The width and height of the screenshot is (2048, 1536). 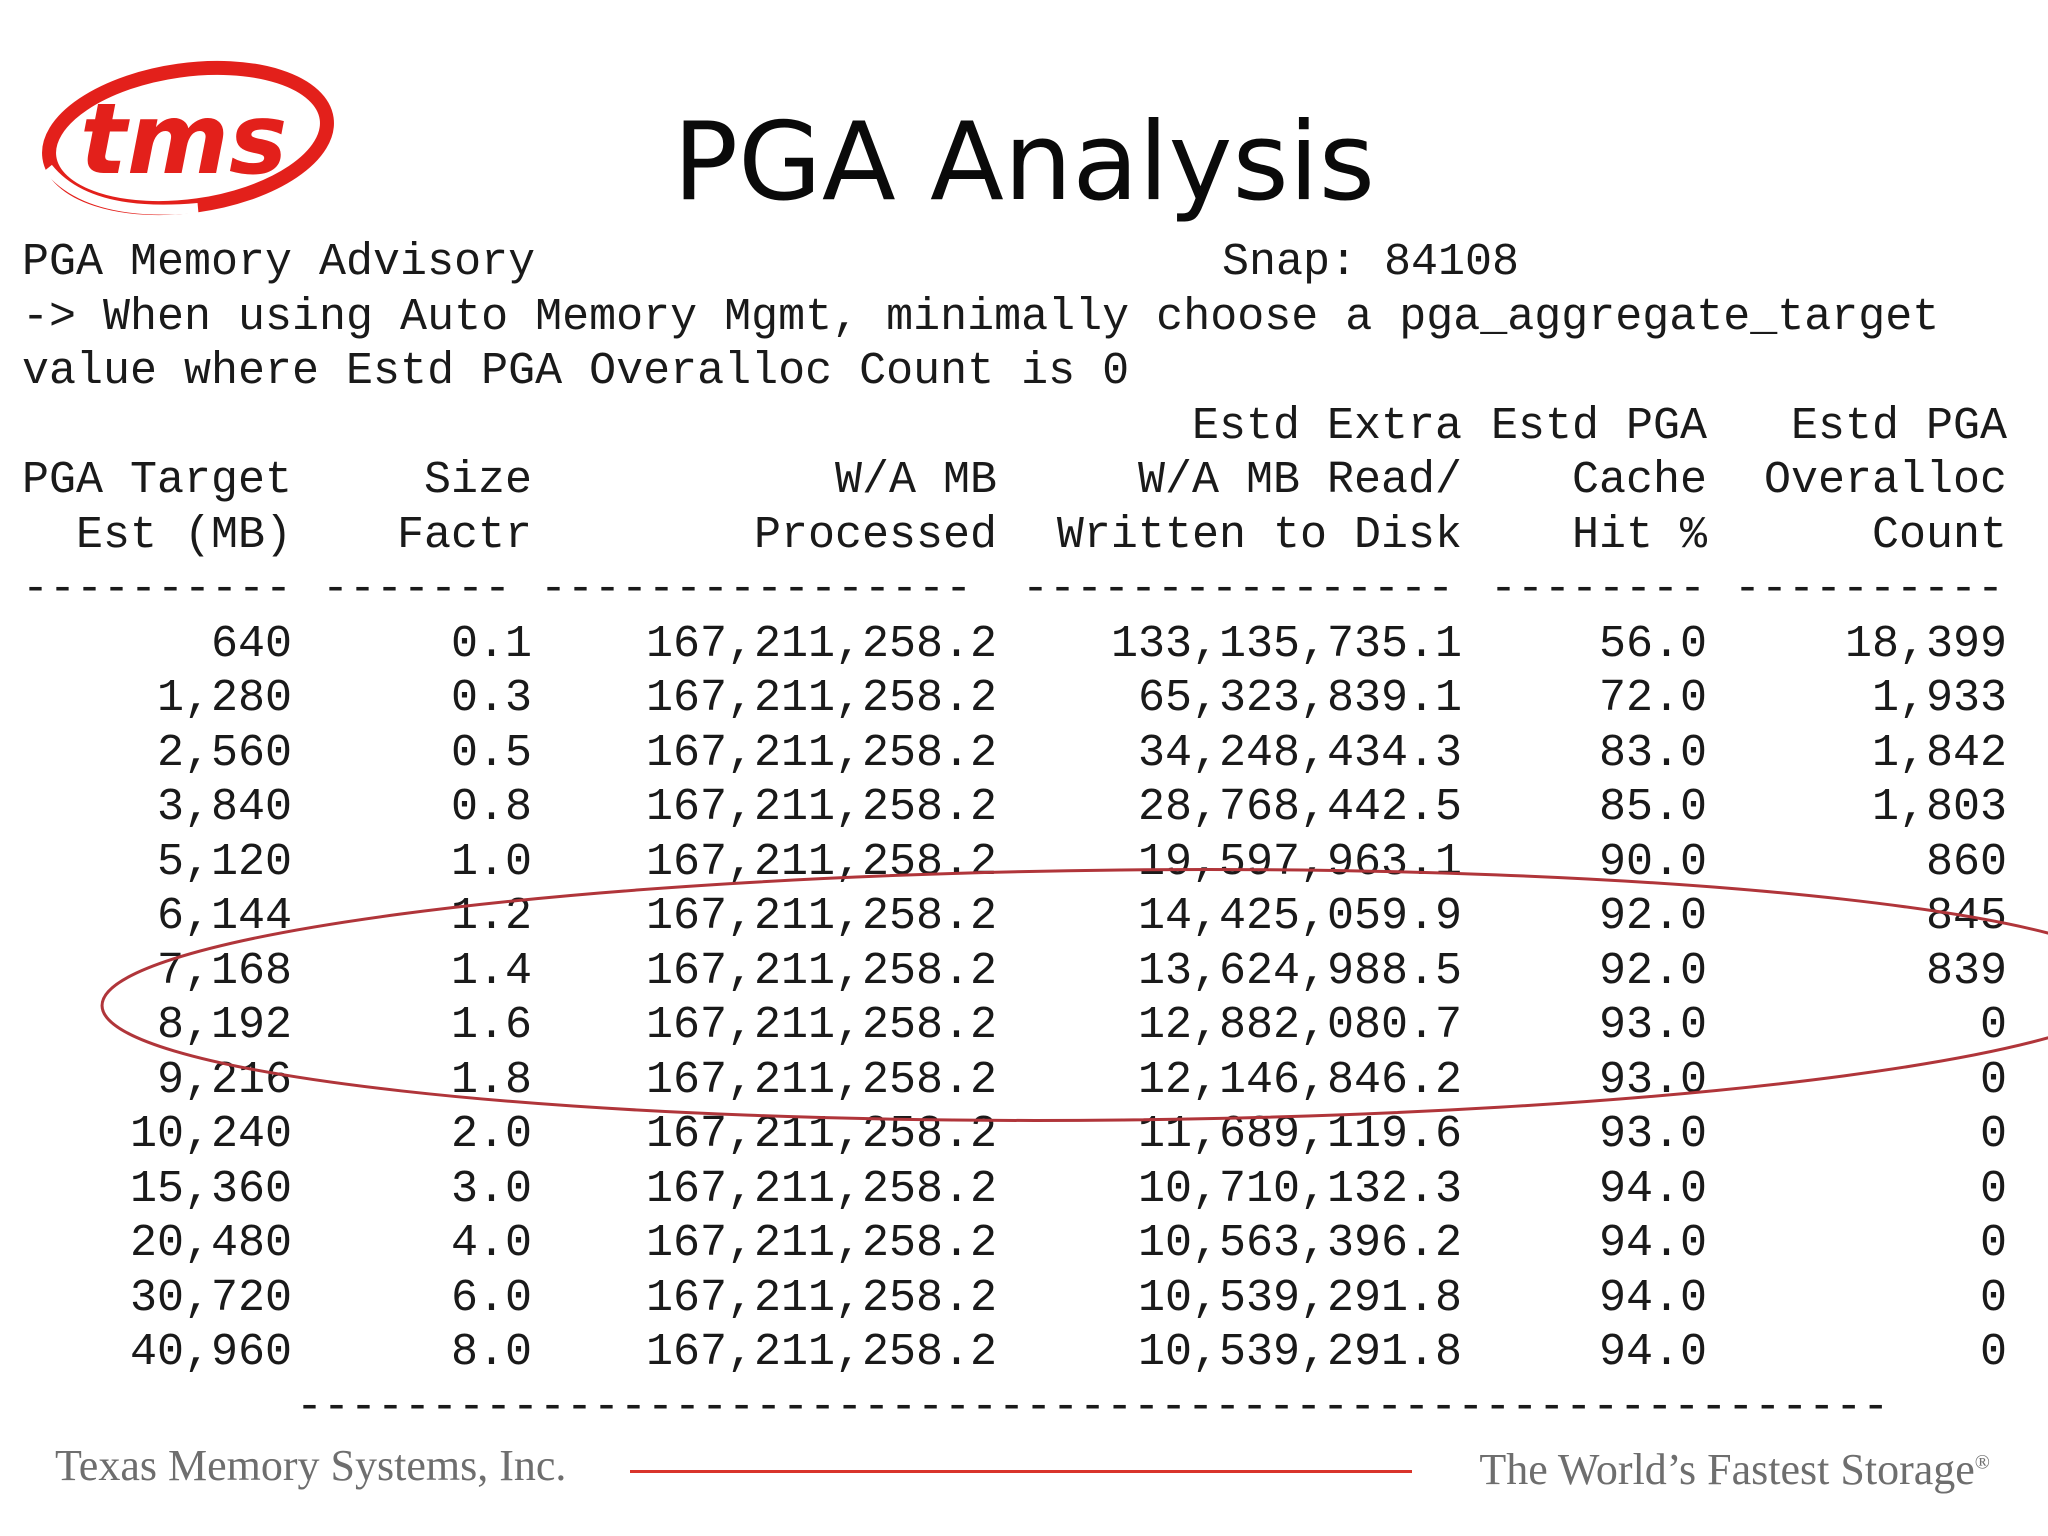 I want to click on cell-estd-extra-wa-mb: 133,135,735.1, so click(x=1286, y=644).